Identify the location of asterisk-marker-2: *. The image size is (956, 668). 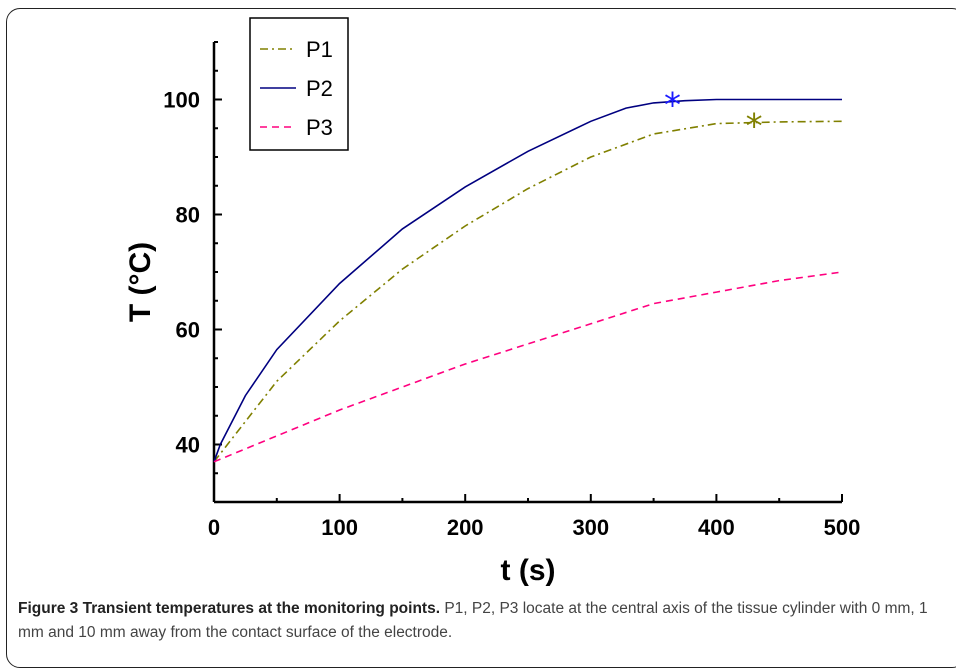
(754, 127).